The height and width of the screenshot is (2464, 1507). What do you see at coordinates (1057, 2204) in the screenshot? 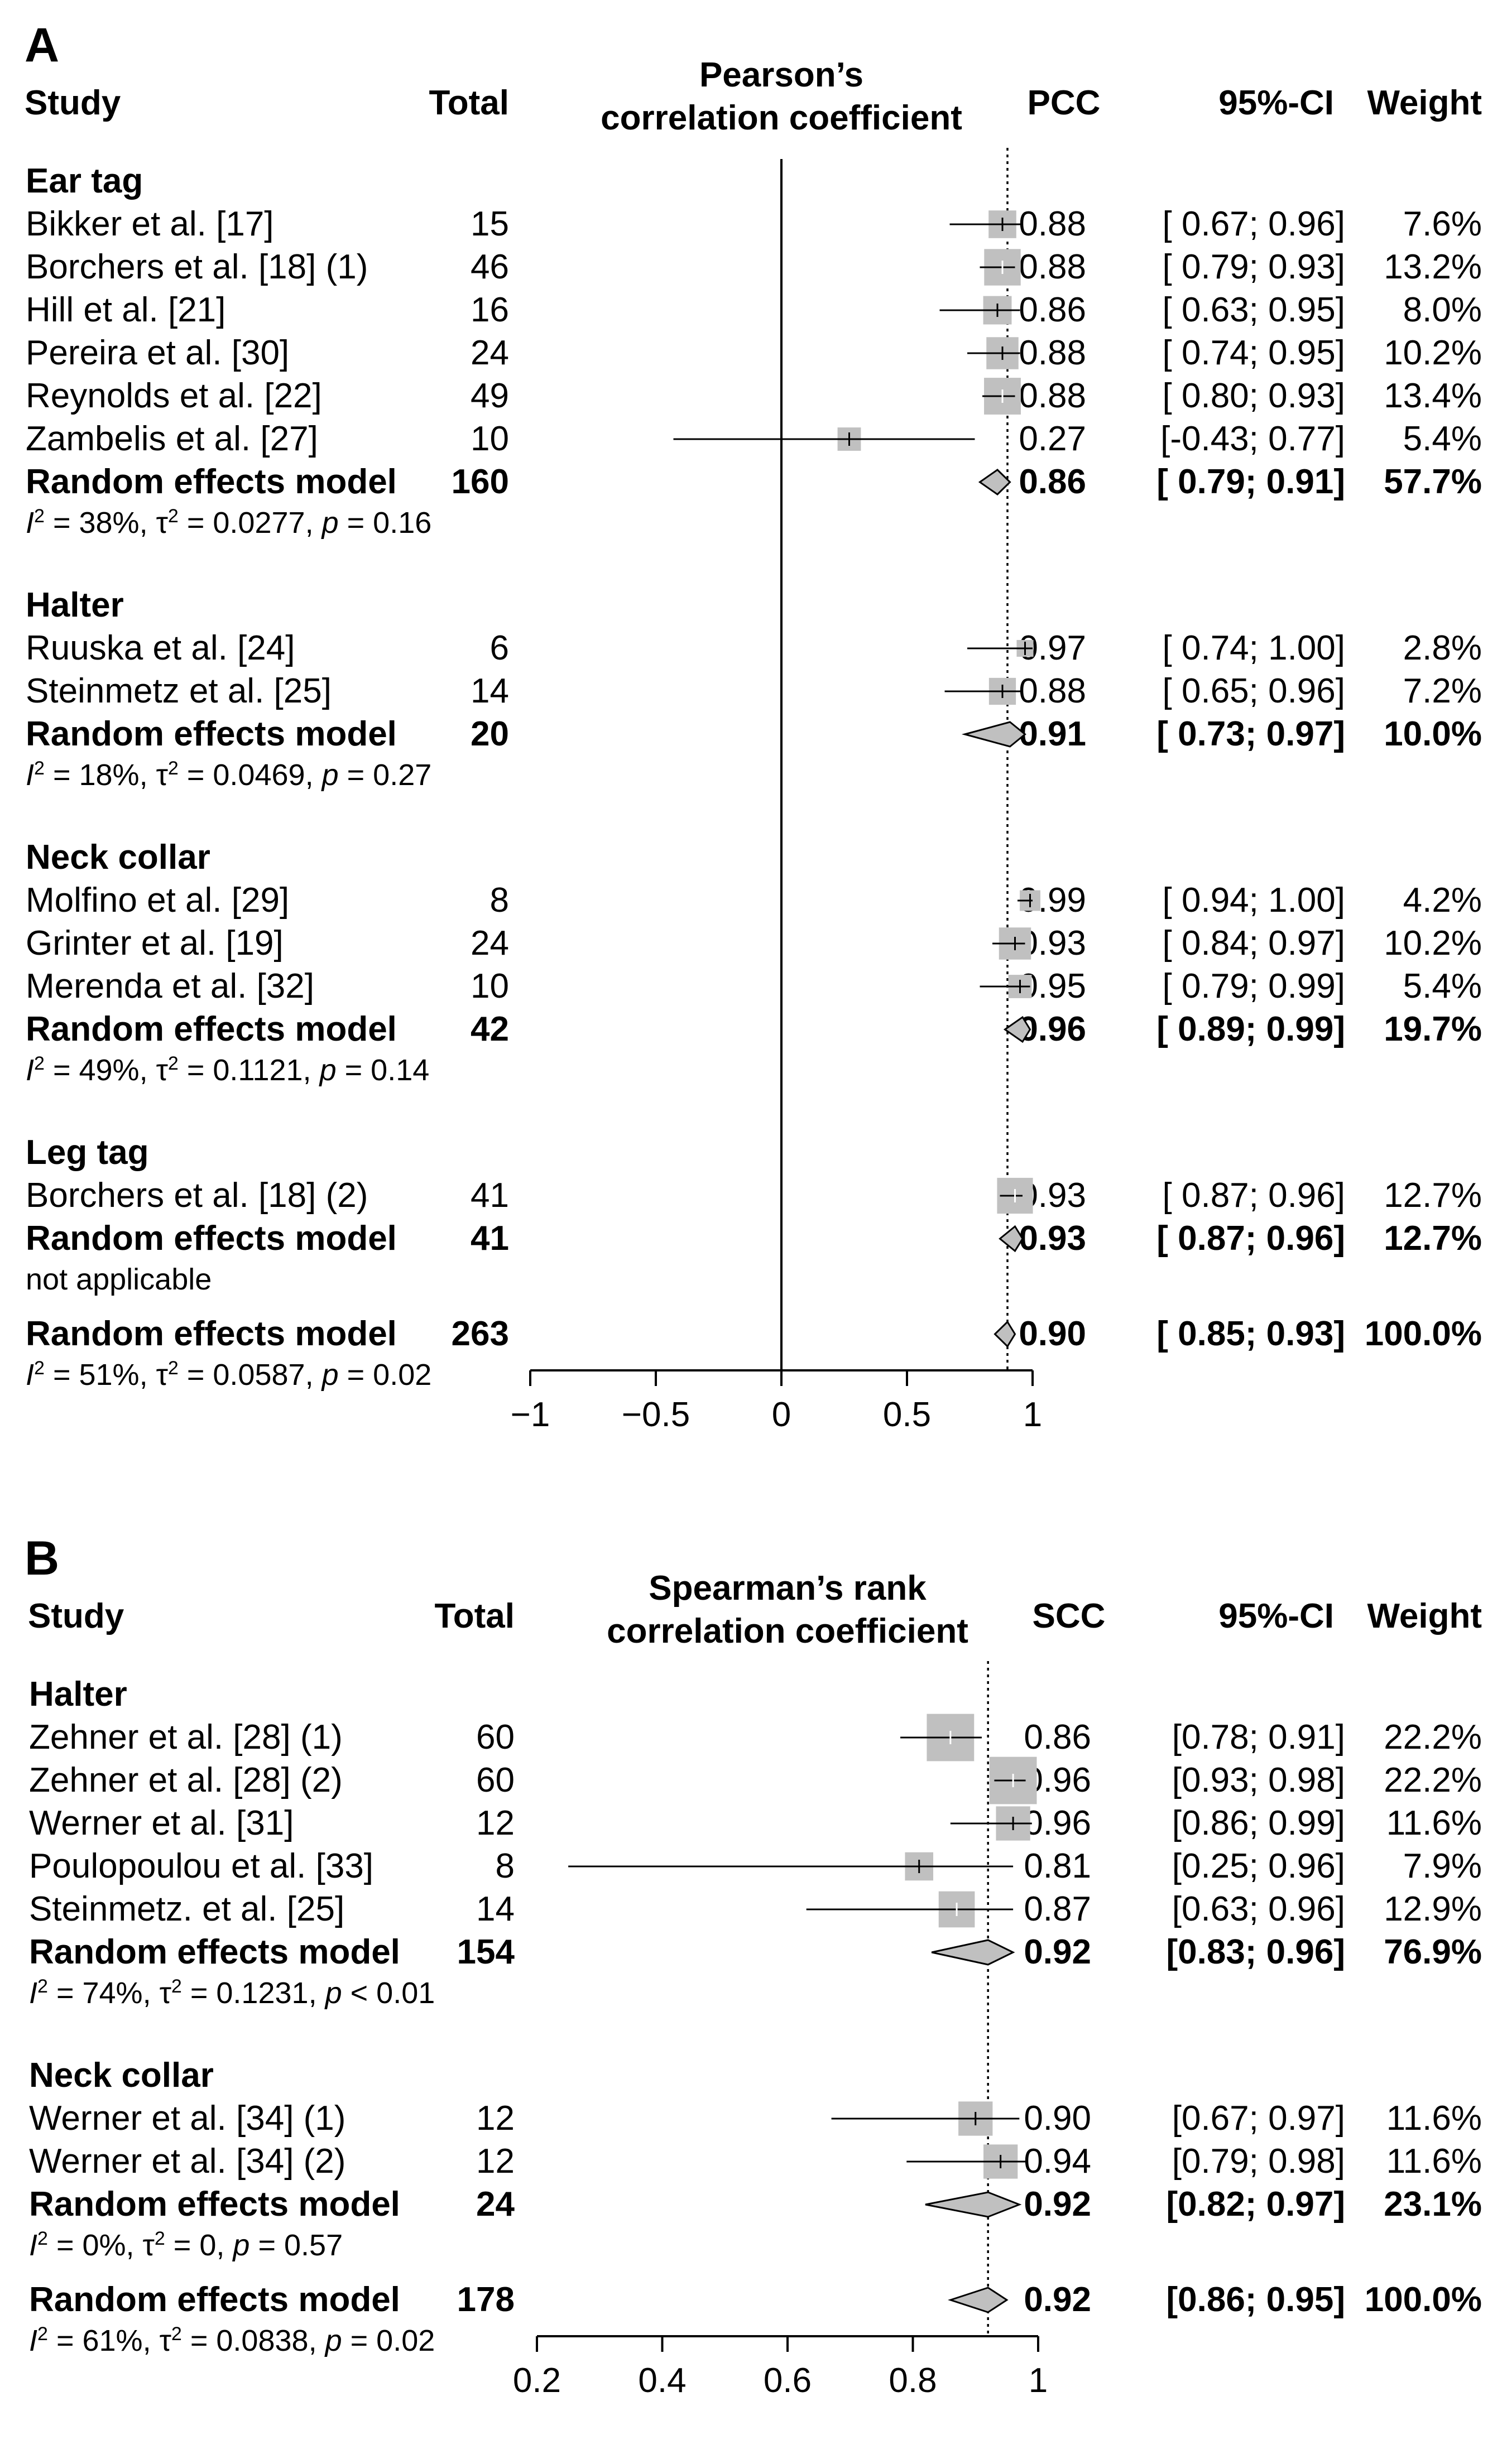
I see `effect-value: 0.92` at bounding box center [1057, 2204].